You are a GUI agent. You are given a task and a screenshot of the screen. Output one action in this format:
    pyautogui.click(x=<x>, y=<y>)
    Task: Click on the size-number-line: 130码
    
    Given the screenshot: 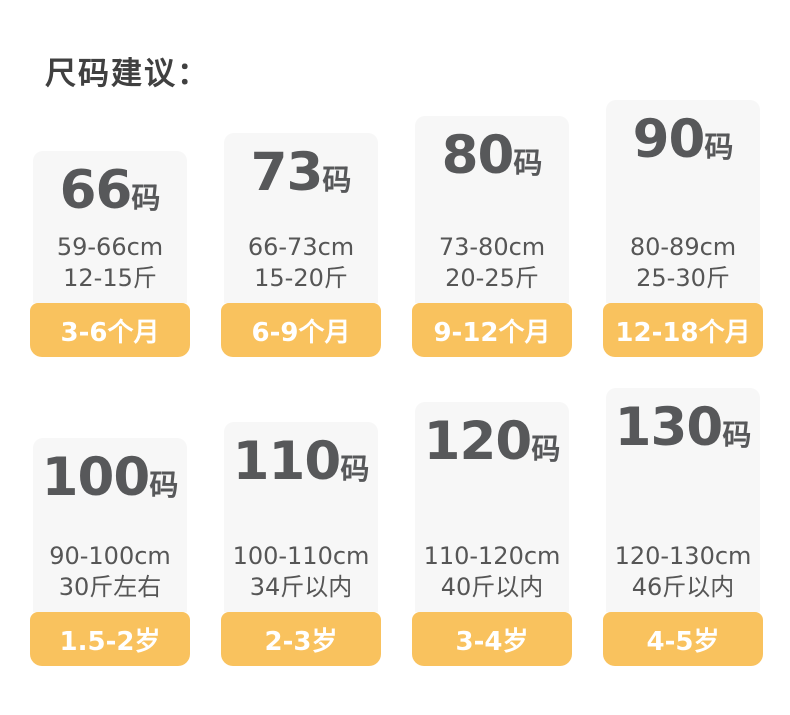 What is the action you would take?
    pyautogui.click(x=683, y=427)
    